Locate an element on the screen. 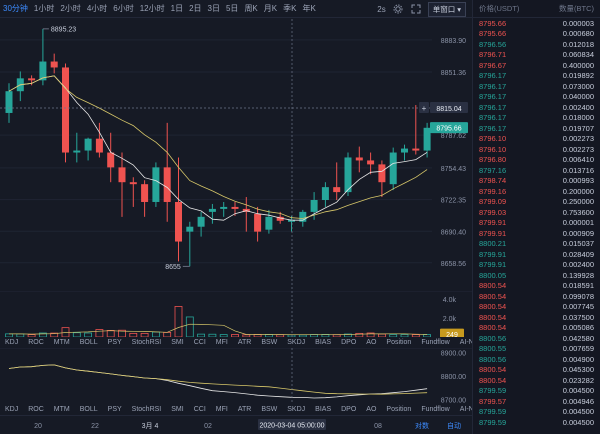  order-book-row: 8798.74 0.000993 is located at coordinates (536, 181).